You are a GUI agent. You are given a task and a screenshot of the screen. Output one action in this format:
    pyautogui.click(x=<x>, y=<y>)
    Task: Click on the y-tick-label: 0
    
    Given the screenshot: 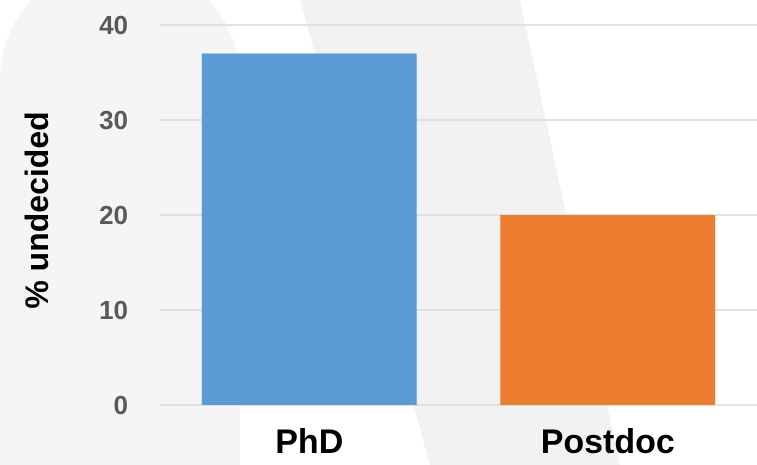 What is the action you would take?
    pyautogui.click(x=121, y=405)
    